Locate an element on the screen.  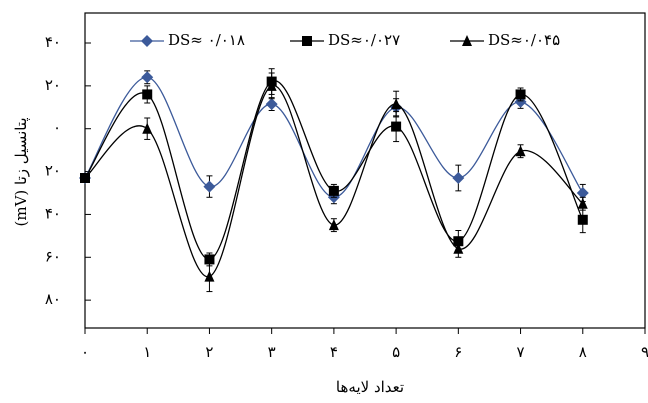
x-tick-label: ۹ is located at coordinates (644, 352).